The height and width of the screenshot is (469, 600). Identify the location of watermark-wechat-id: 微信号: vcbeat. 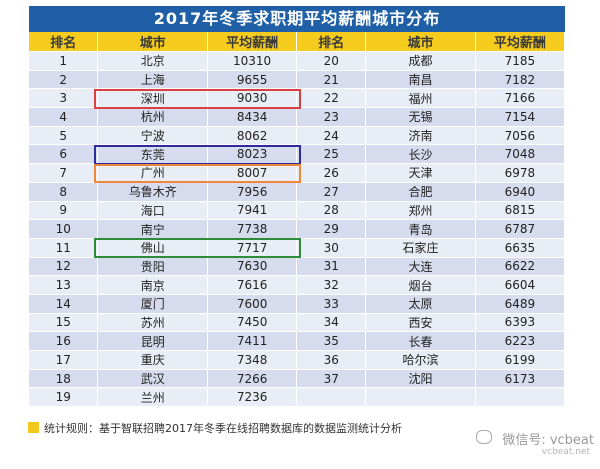
(548, 440).